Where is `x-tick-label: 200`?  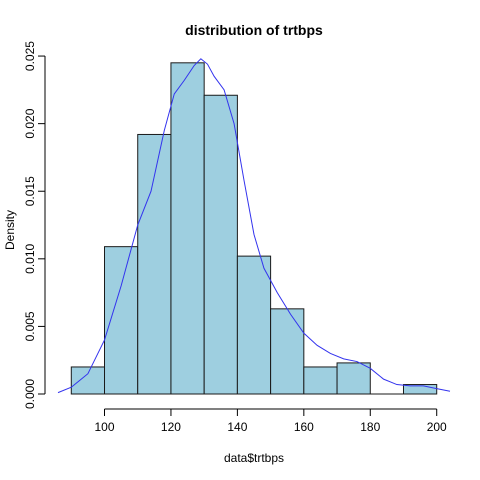
x-tick-label: 200 is located at coordinates (437, 427).